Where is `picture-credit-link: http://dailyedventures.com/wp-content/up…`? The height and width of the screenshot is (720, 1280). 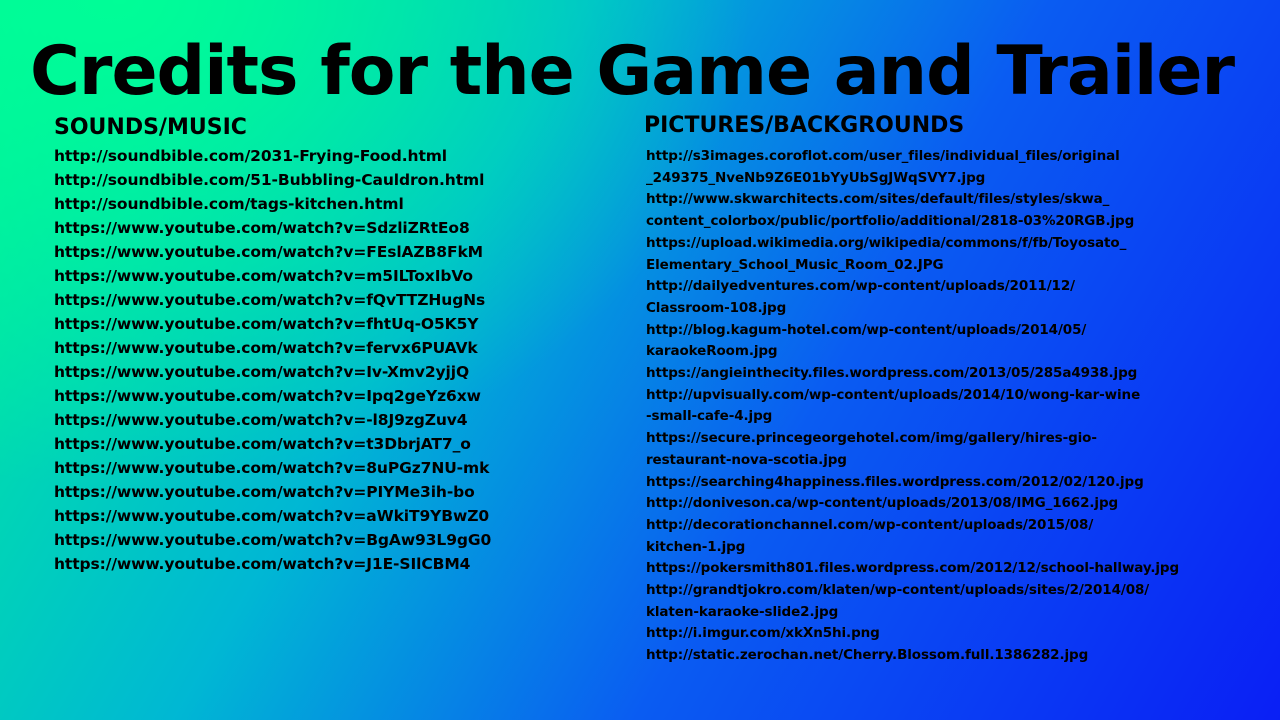
picture-credit-link: http://dailyedventures.com/wp-content/up… is located at coordinates (955, 297).